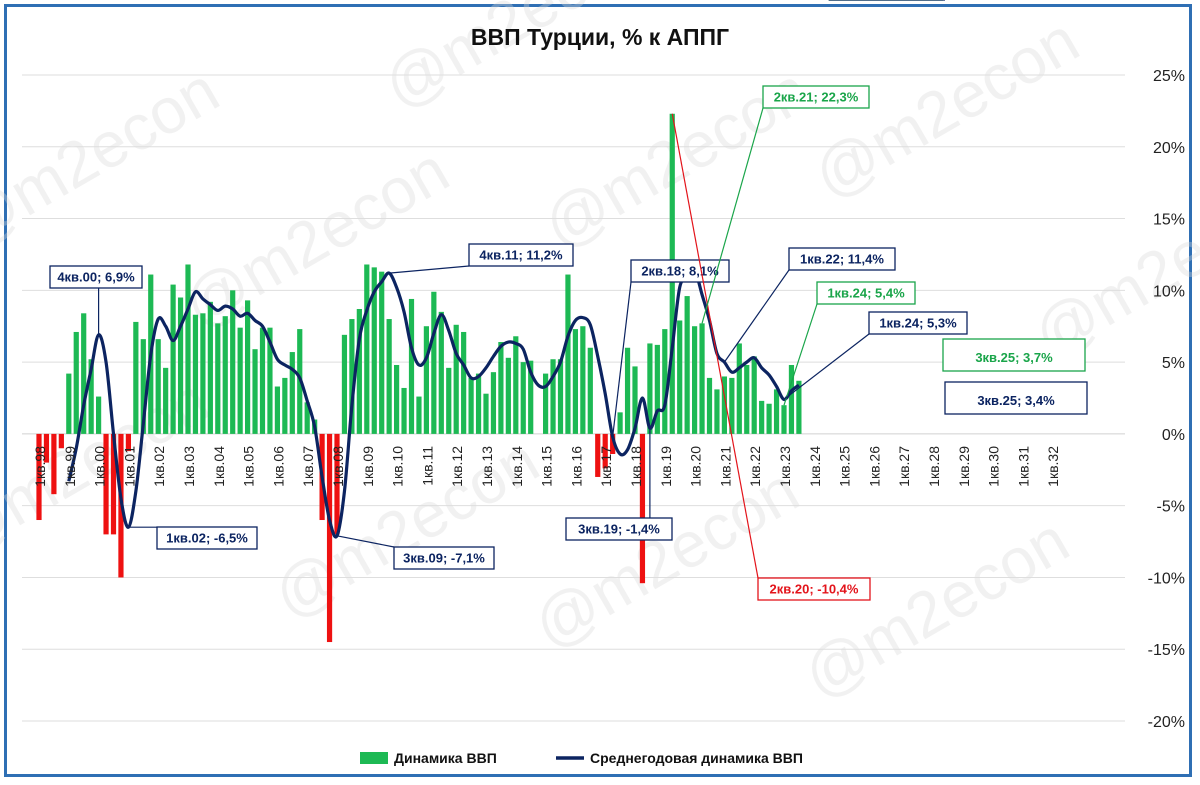 The image size is (1200, 785). What do you see at coordinates (96, 277) in the screenshot?
I see `annotation-label: 4кв.00; 6,9%` at bounding box center [96, 277].